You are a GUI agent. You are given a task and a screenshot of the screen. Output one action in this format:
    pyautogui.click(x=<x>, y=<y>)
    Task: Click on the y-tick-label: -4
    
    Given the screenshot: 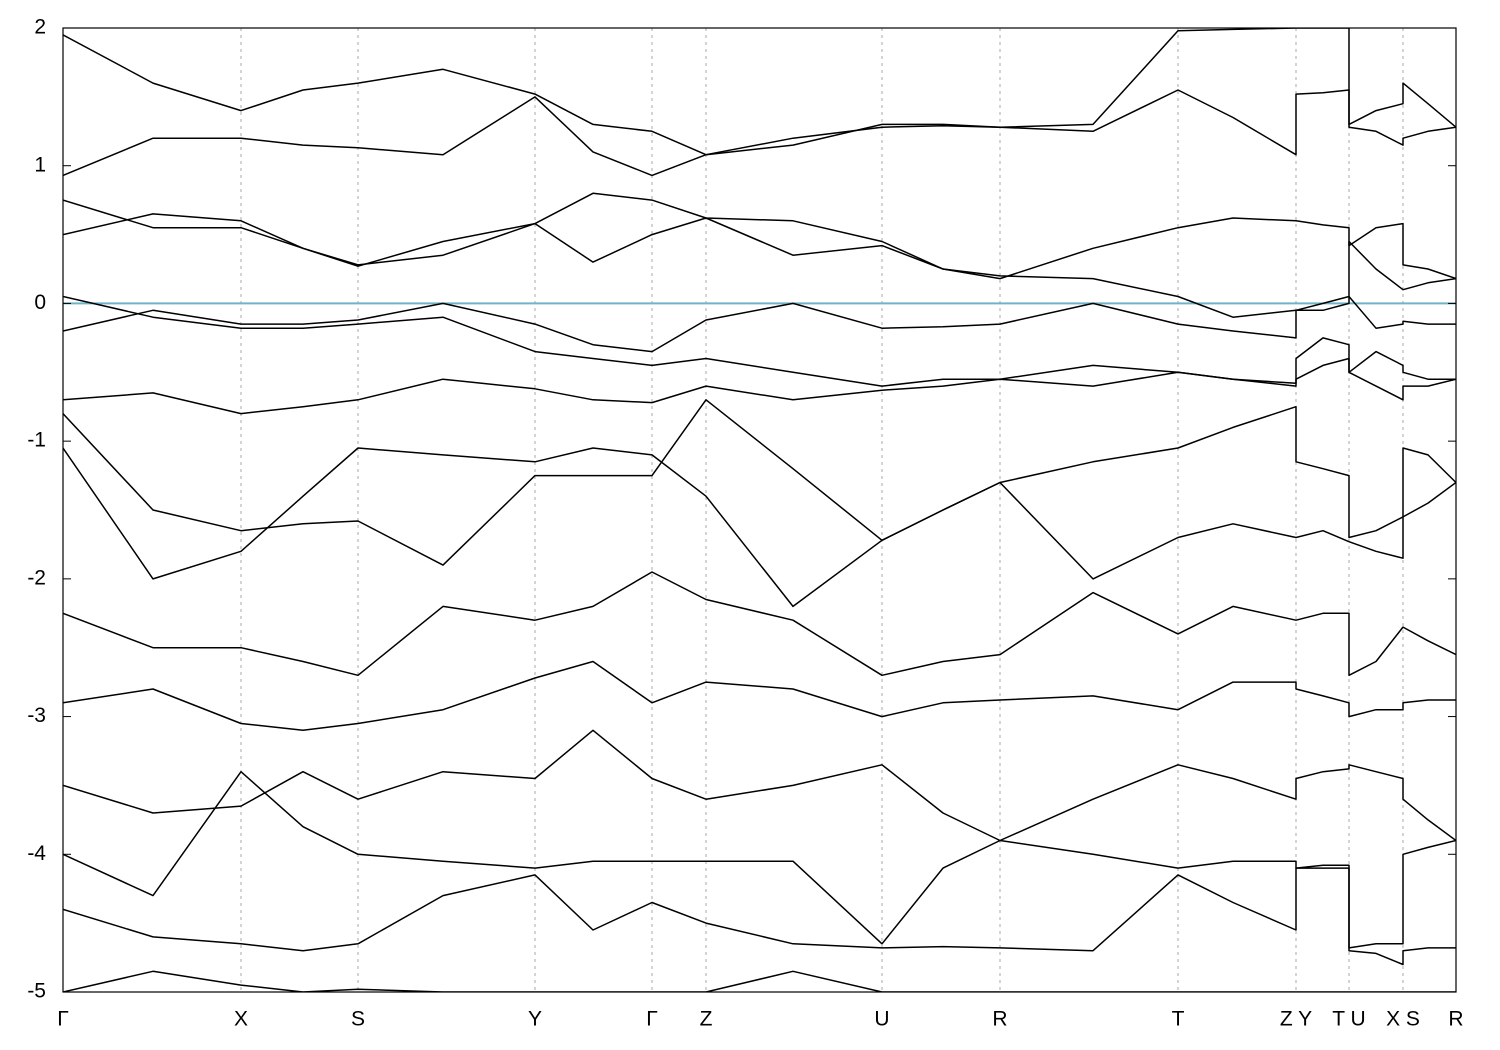 What is the action you would take?
    pyautogui.click(x=36, y=853)
    